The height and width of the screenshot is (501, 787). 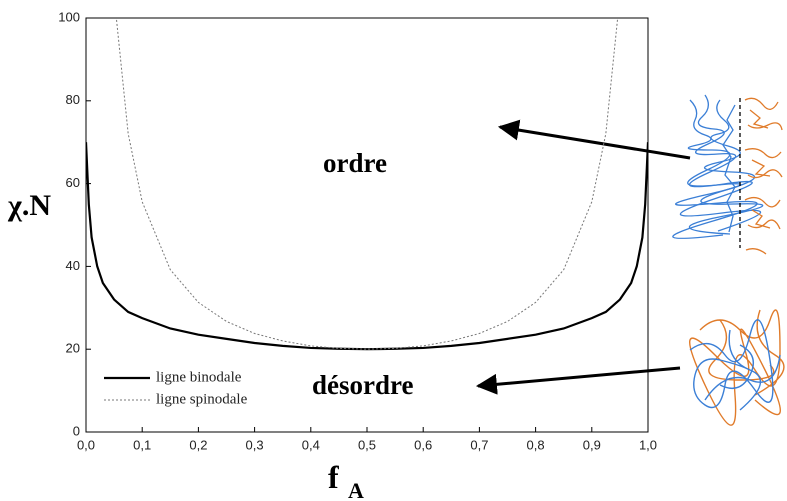 What do you see at coordinates (356, 489) in the screenshot?
I see `x-axis-label-sub: A` at bounding box center [356, 489].